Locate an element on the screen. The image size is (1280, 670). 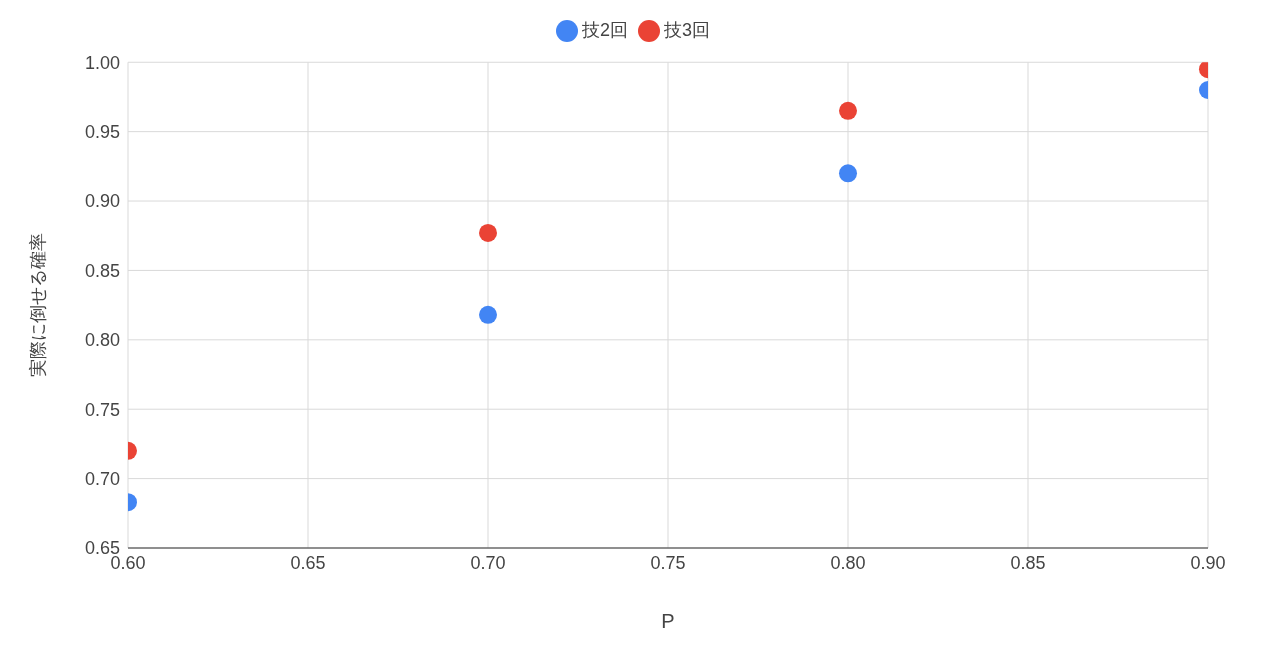
y-tick-label: 0.80 is located at coordinates (102, 340).